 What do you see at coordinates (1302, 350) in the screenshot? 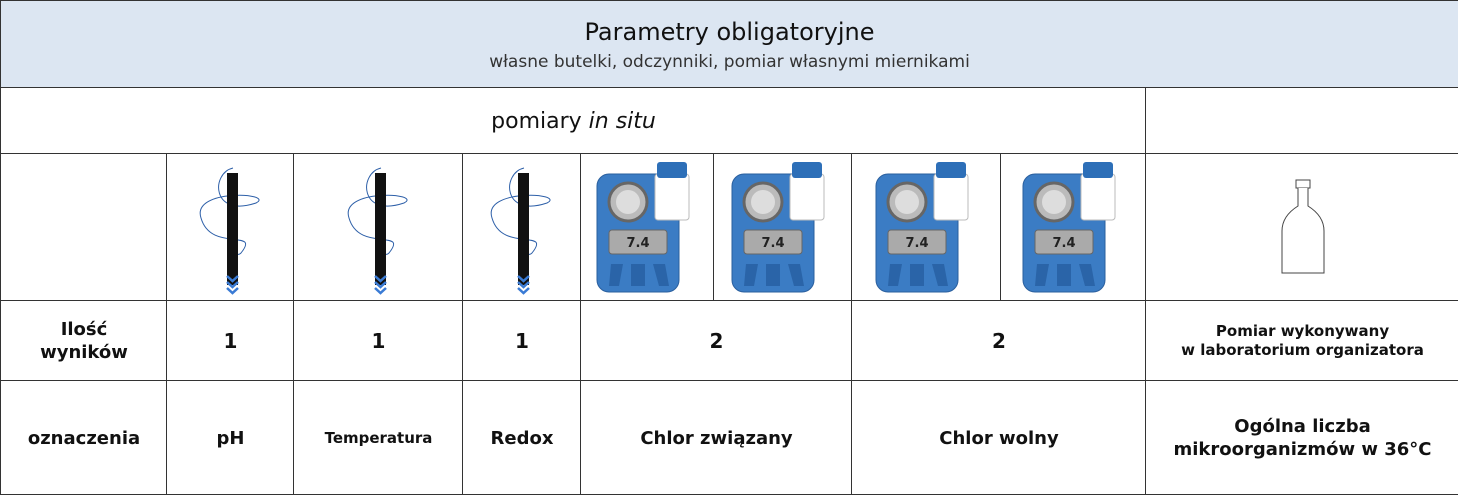
I see `cell-text: w laboratorium organizatora` at bounding box center [1302, 350].